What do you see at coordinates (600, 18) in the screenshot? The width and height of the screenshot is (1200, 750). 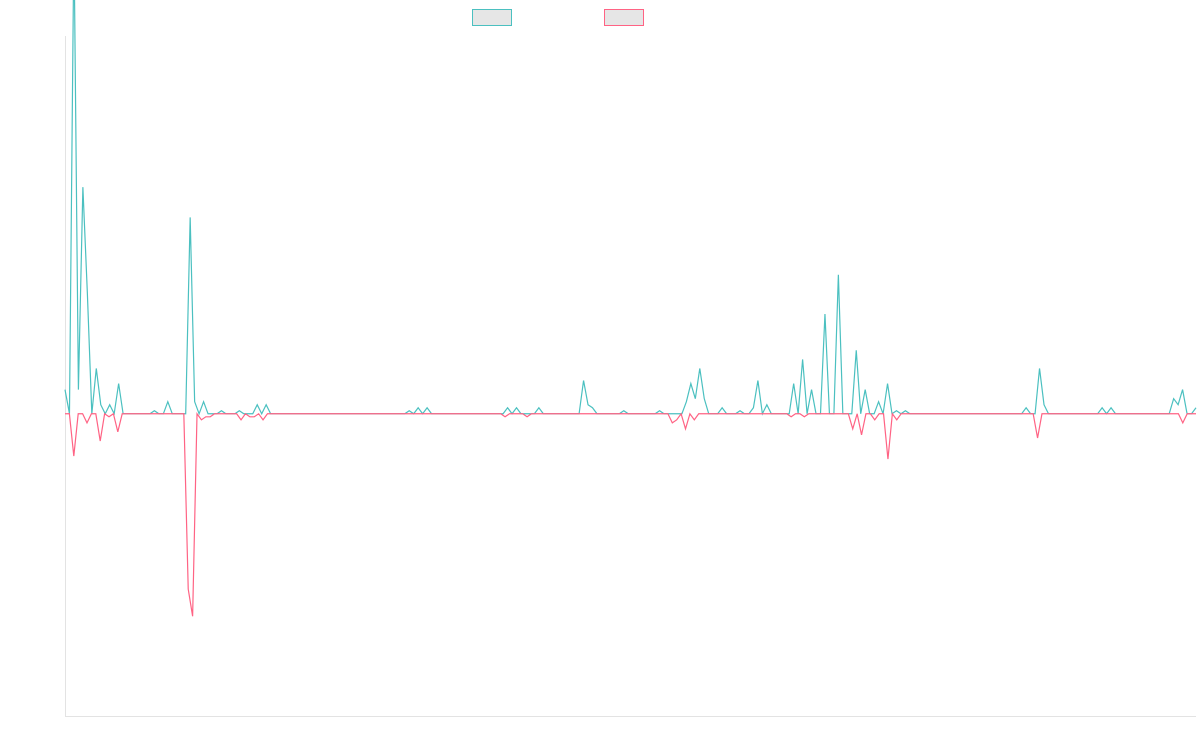 I see `legend` at bounding box center [600, 18].